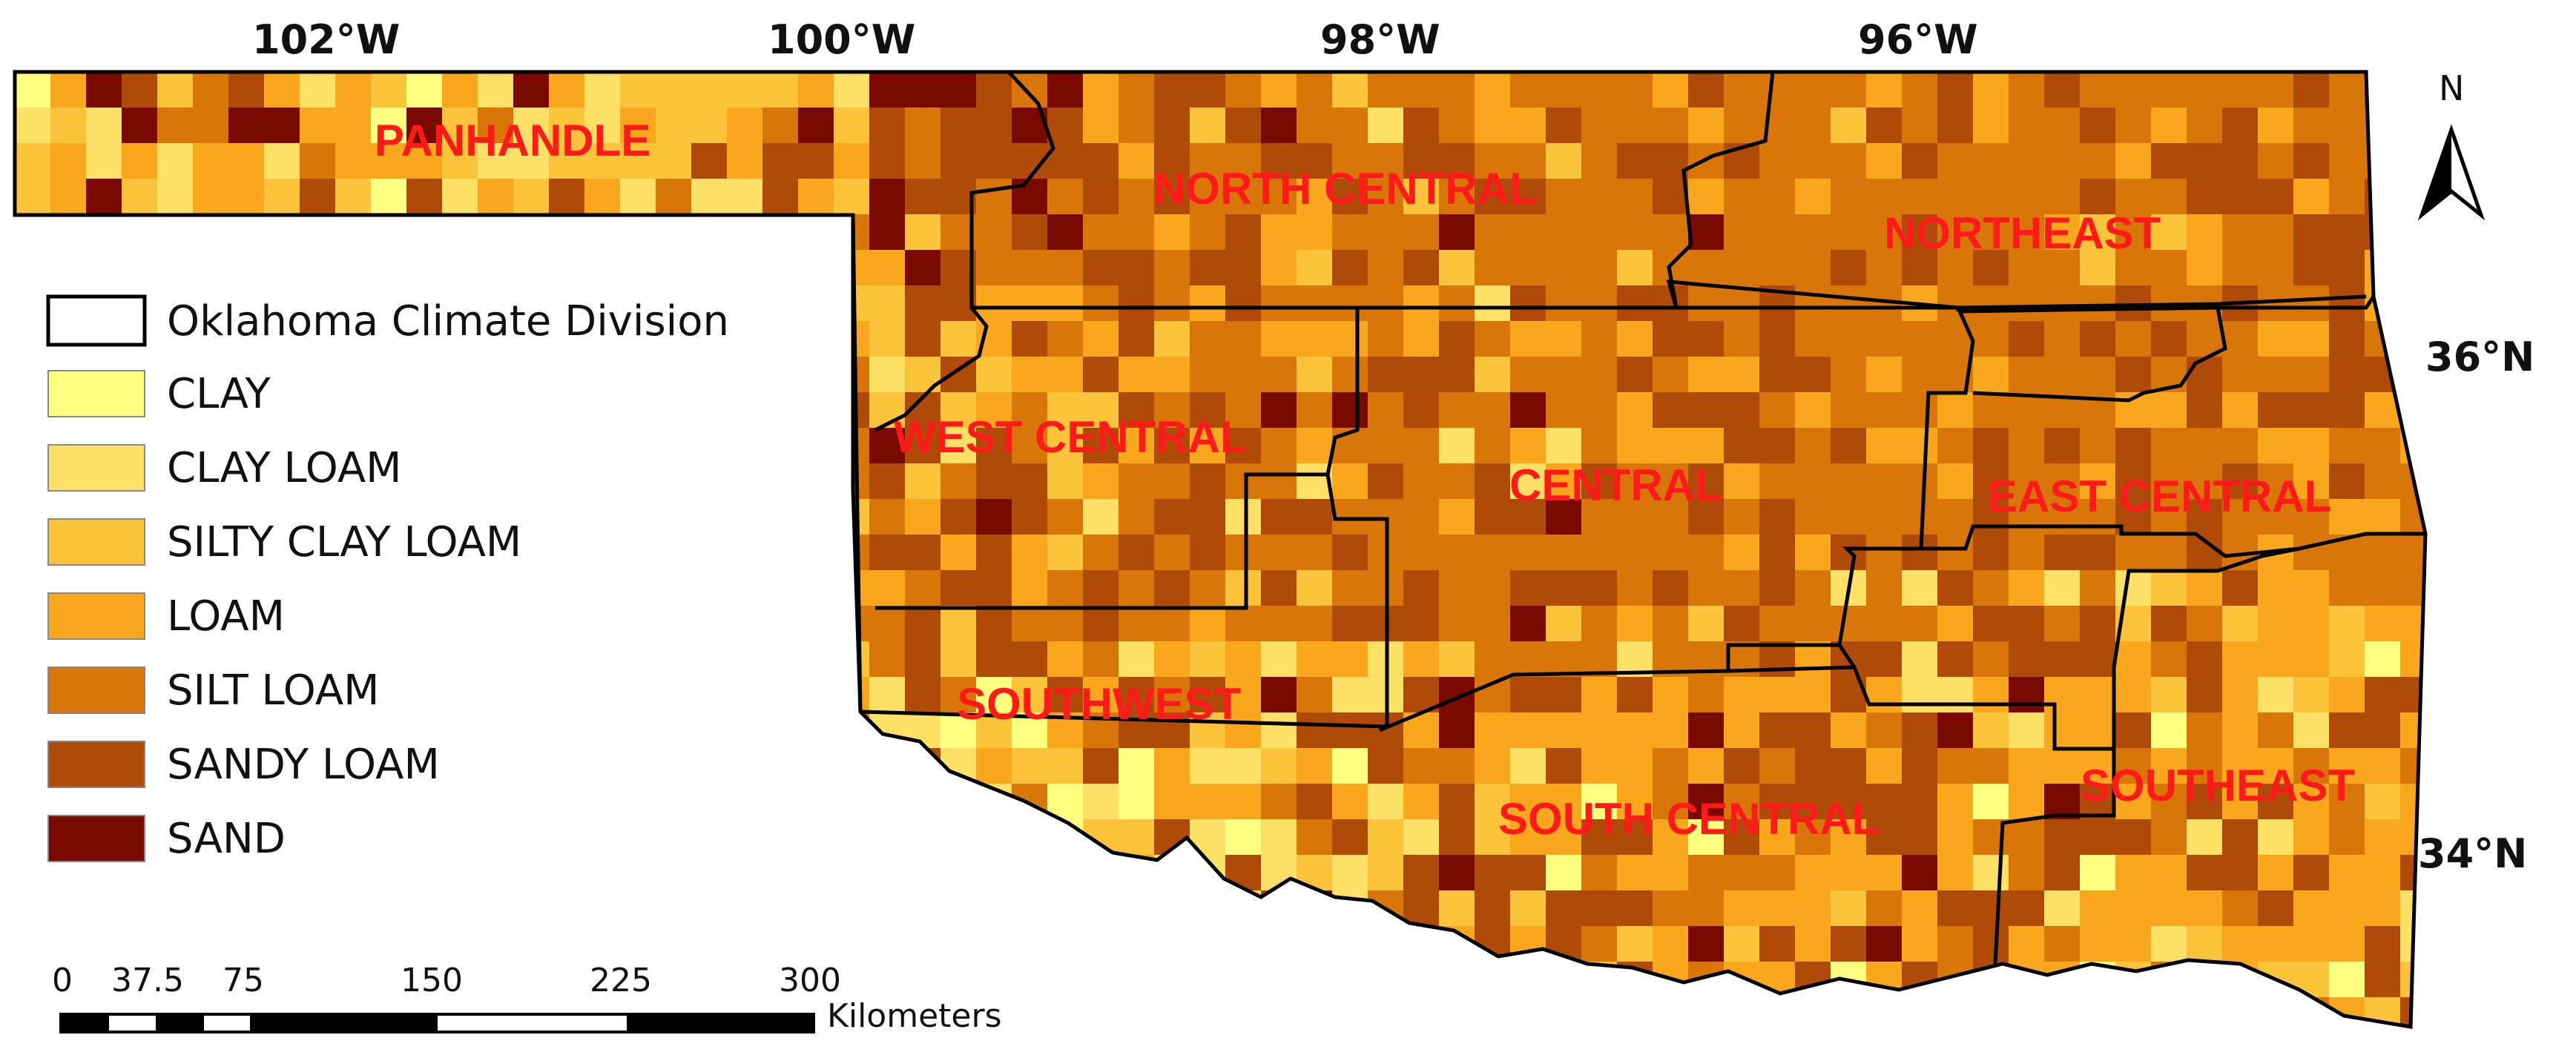  I want to click on lon-label-98: 98°W, so click(1380, 39).